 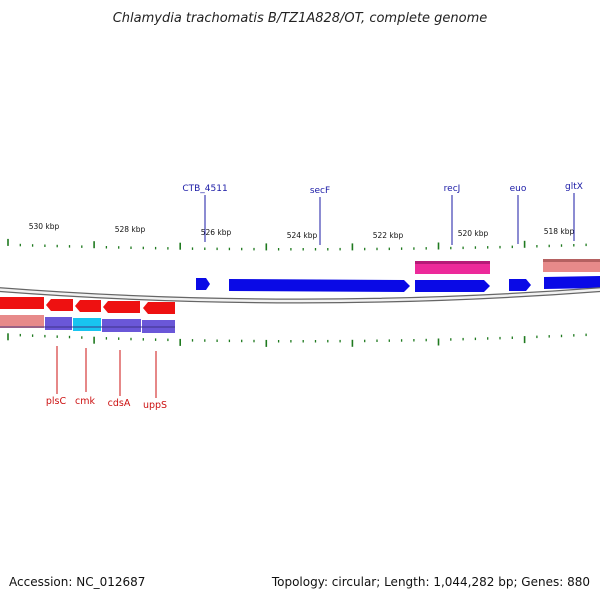 I want to click on kbp-label-522: 522 kbp, so click(x=388, y=235).